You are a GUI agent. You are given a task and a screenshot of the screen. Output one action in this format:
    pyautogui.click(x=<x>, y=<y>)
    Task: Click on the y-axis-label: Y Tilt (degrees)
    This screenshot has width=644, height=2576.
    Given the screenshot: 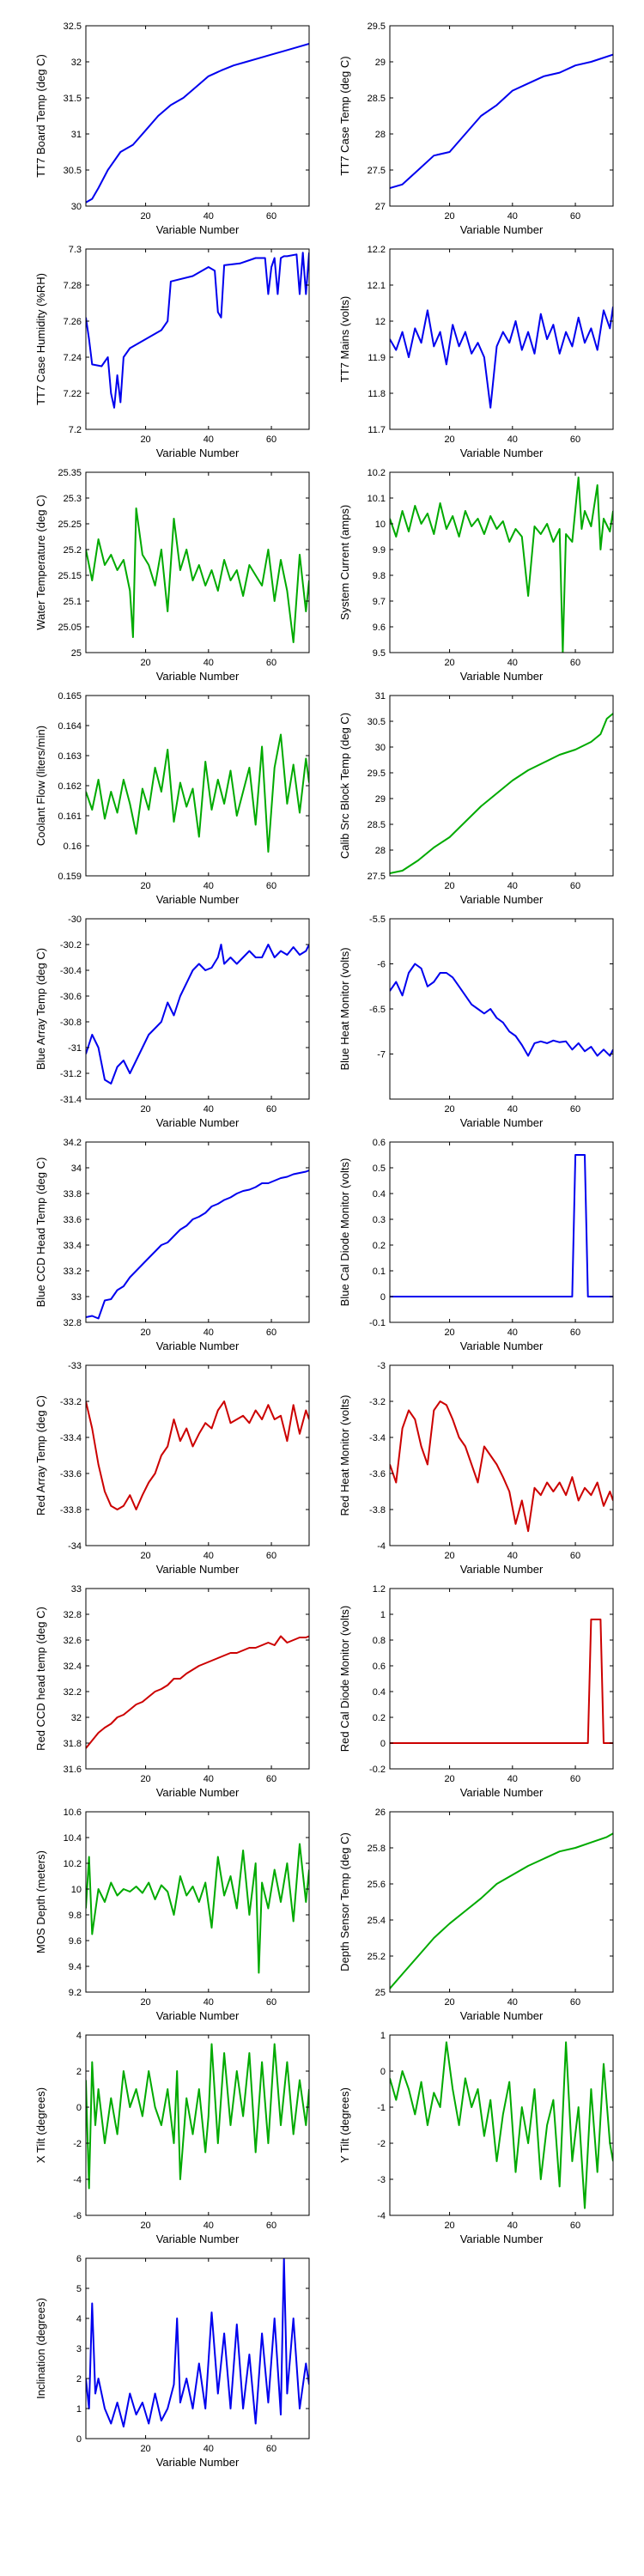 What is the action you would take?
    pyautogui.click(x=345, y=2125)
    